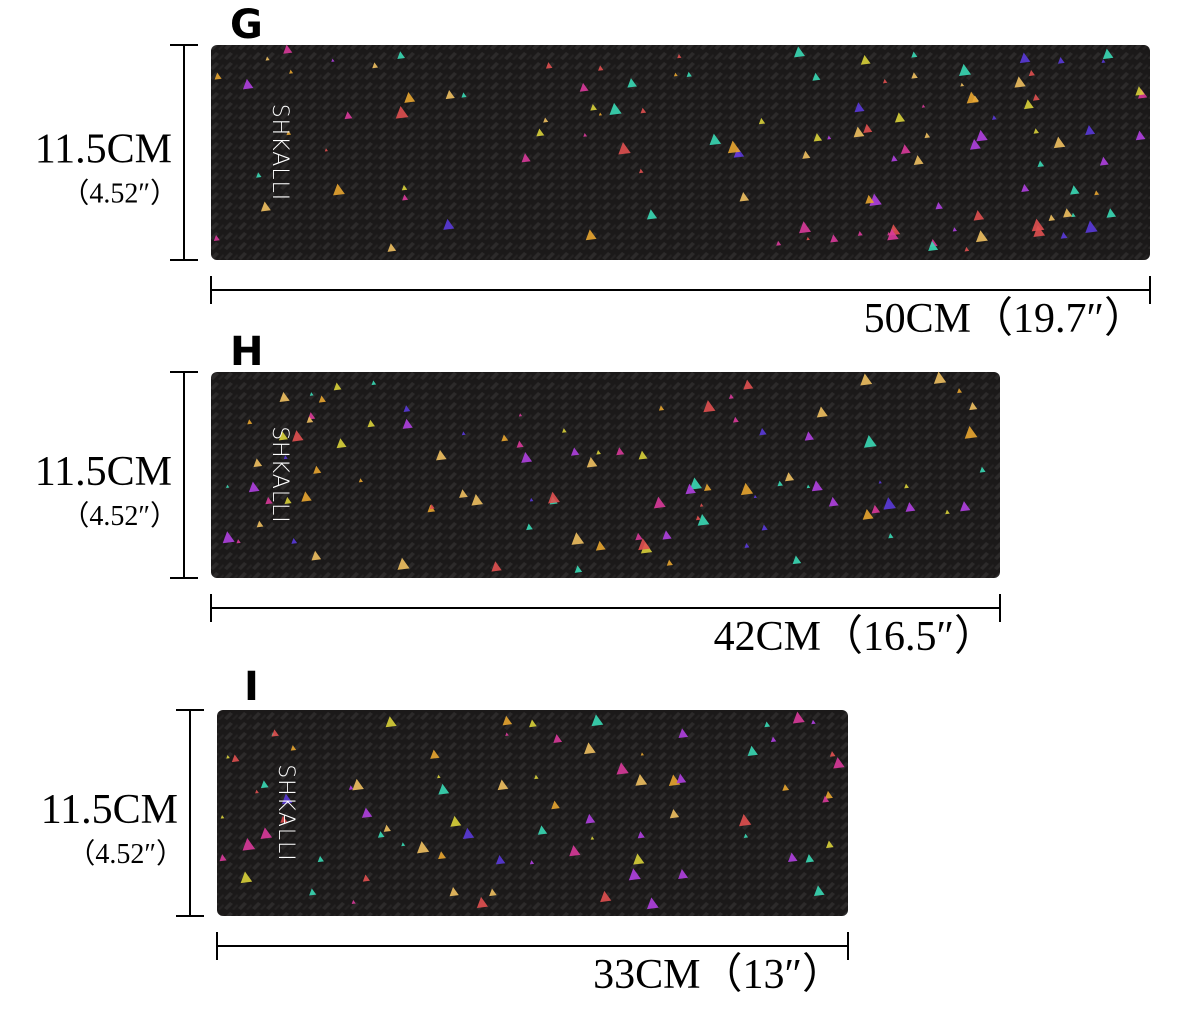 Image resolution: width=1200 pixels, height=1011 pixels. I want to click on item-label: H, so click(246, 352).